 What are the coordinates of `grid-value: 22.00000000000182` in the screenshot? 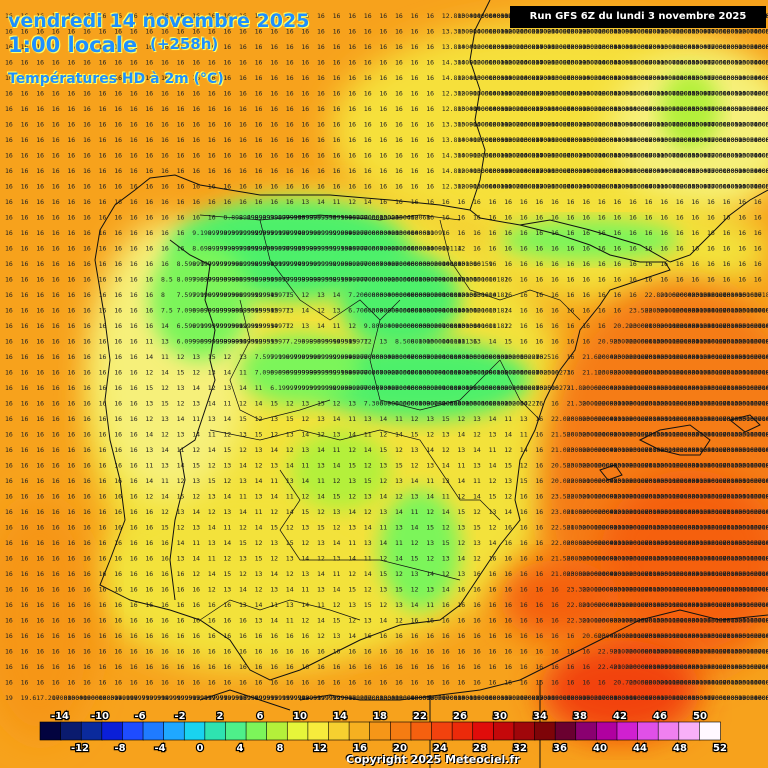 It's located at (737, 295).